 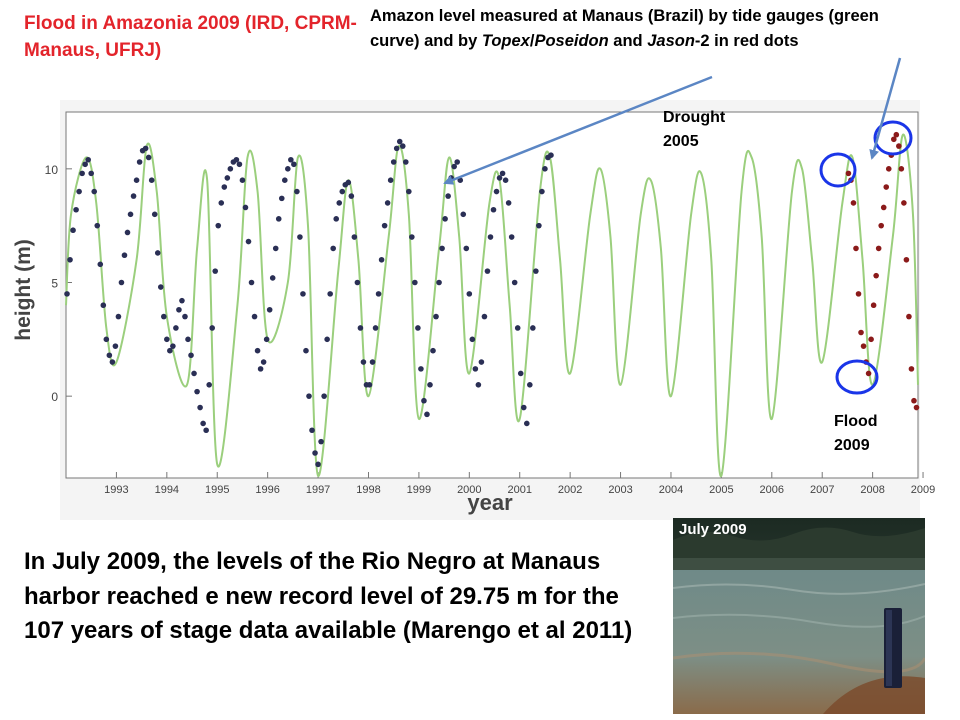 I want to click on title-text-2: and, so click(x=628, y=41).